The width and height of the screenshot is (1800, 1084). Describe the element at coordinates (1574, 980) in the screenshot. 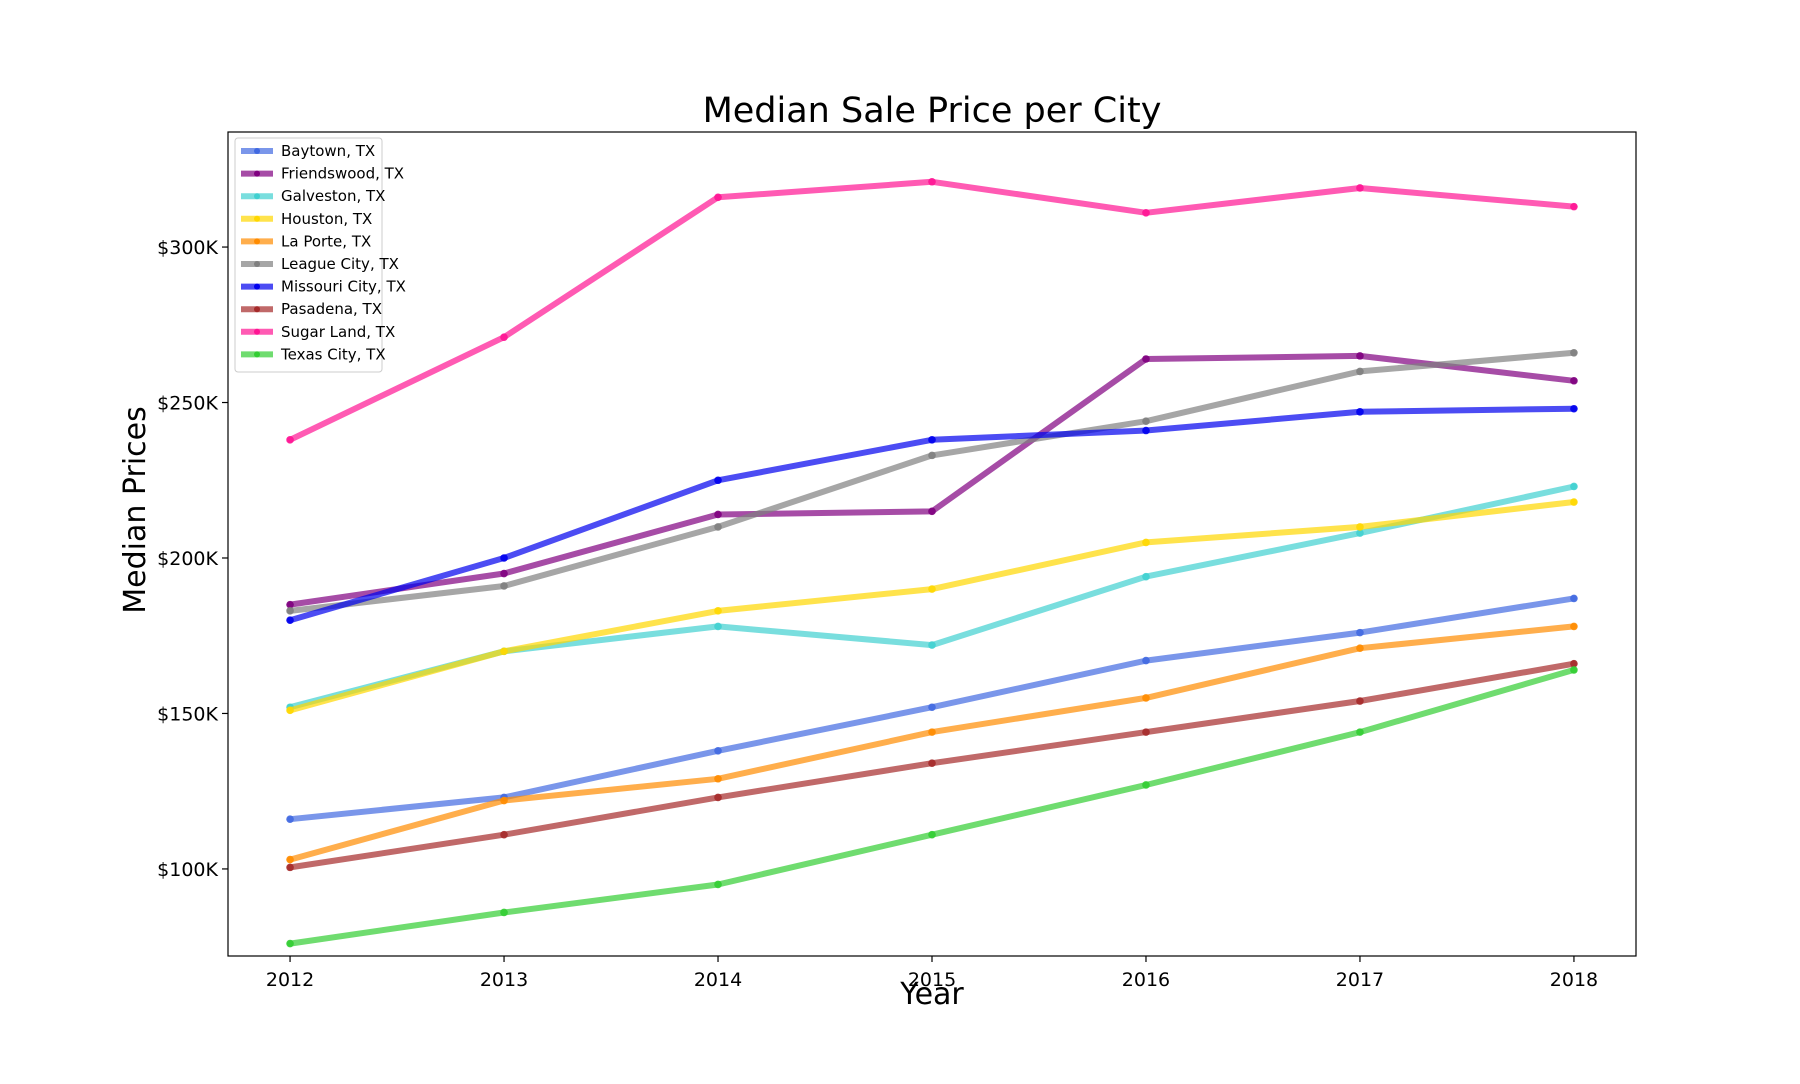

I see `x-tick-label: 2018` at that location.